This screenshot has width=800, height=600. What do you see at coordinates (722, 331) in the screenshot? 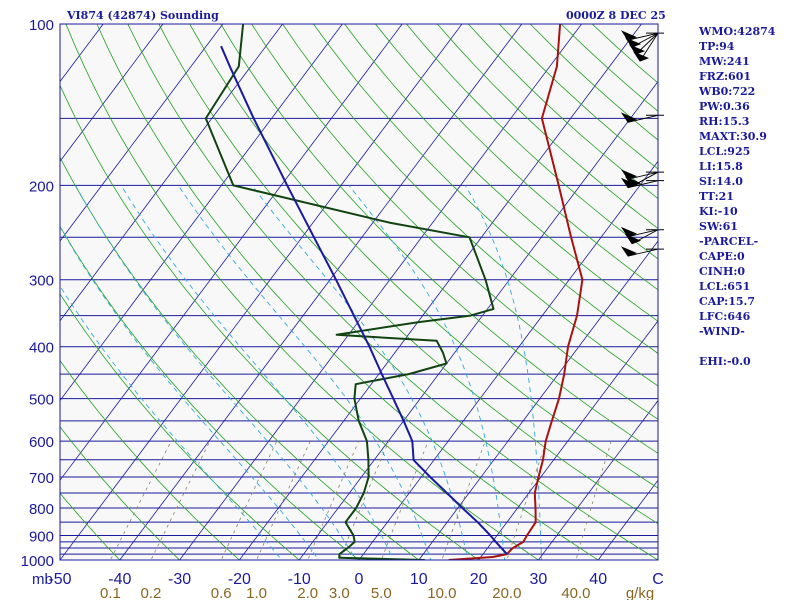
I see `stat-line: -WIND-` at bounding box center [722, 331].